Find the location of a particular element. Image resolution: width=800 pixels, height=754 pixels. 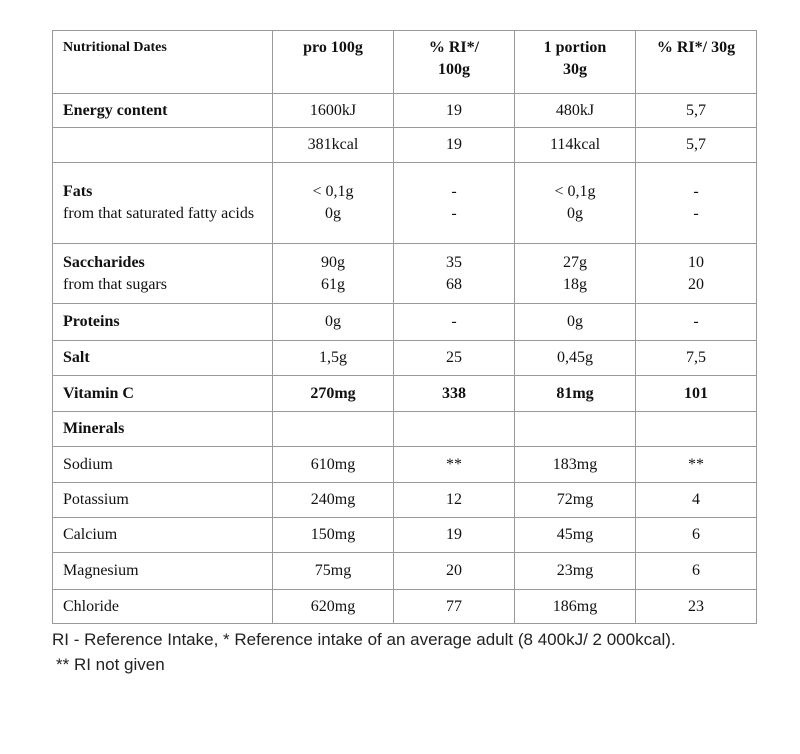

table-cell: 186mg is located at coordinates (575, 606).